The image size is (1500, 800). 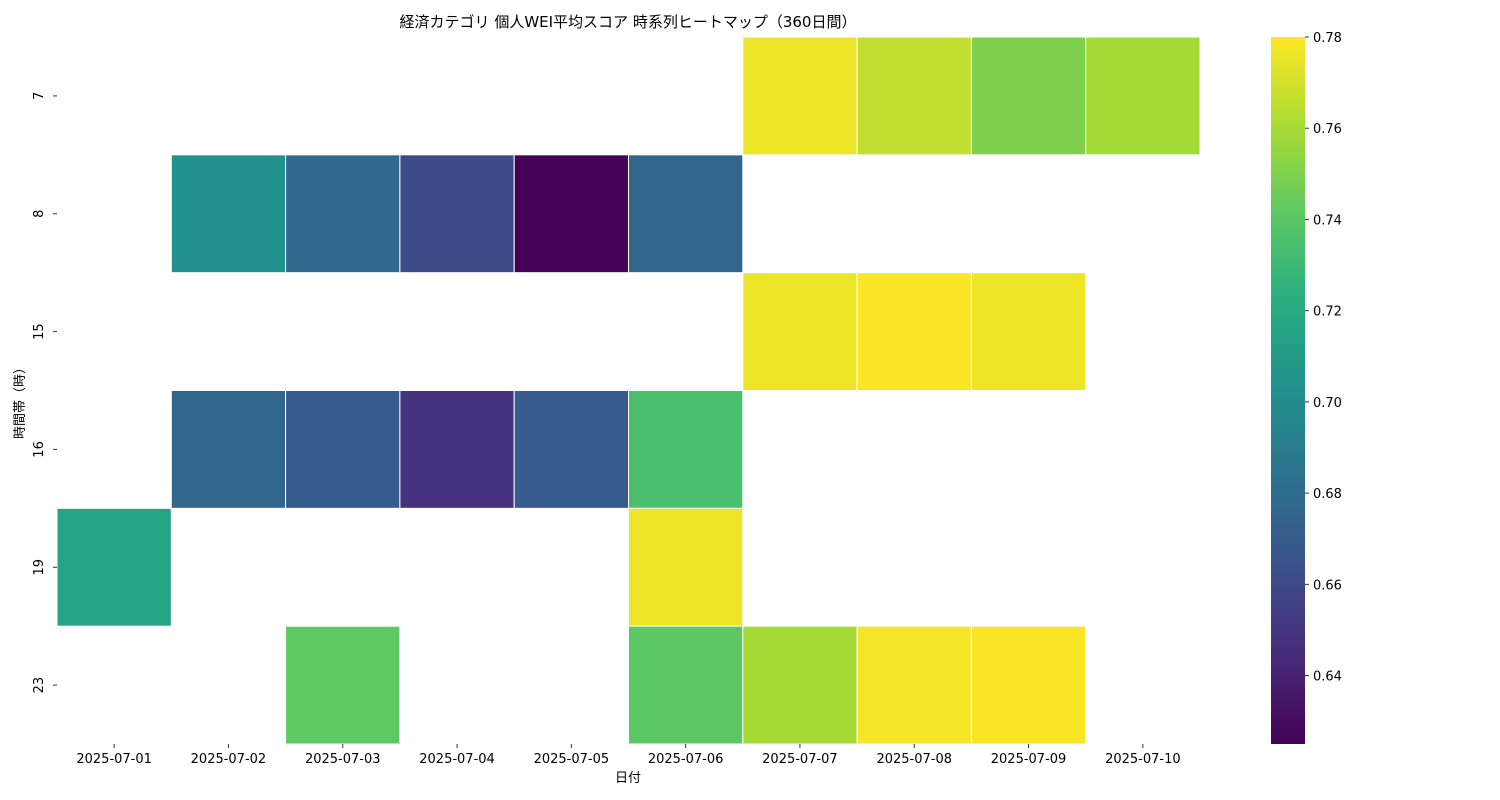 I want to click on y-tick-label: 7, so click(x=39, y=96).